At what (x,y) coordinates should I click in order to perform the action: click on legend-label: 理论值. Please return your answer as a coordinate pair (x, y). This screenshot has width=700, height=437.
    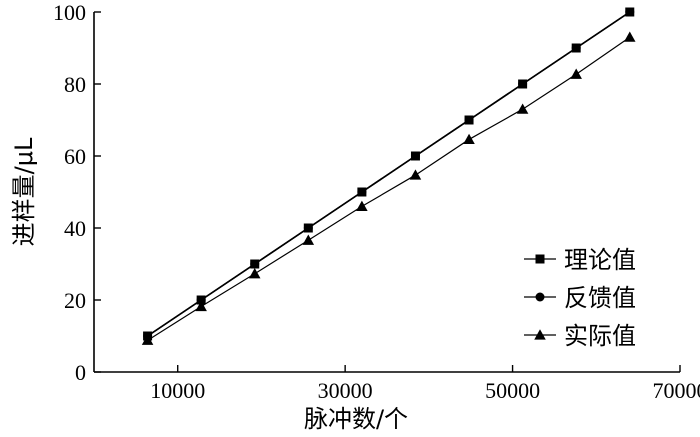
    Looking at the image, I should click on (600, 260).